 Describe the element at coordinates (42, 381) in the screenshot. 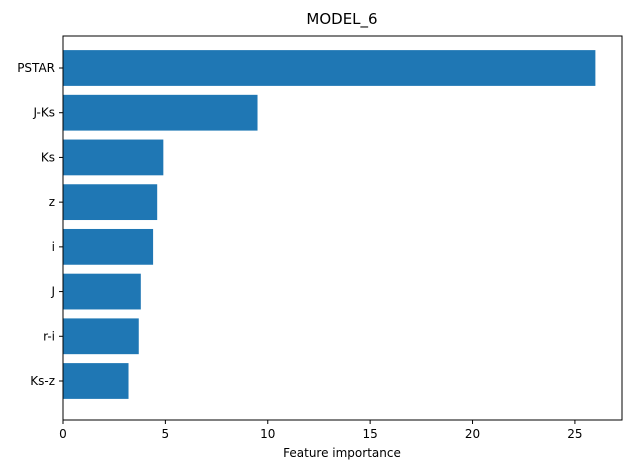

I see `y-tick-label: Ks-z` at that location.